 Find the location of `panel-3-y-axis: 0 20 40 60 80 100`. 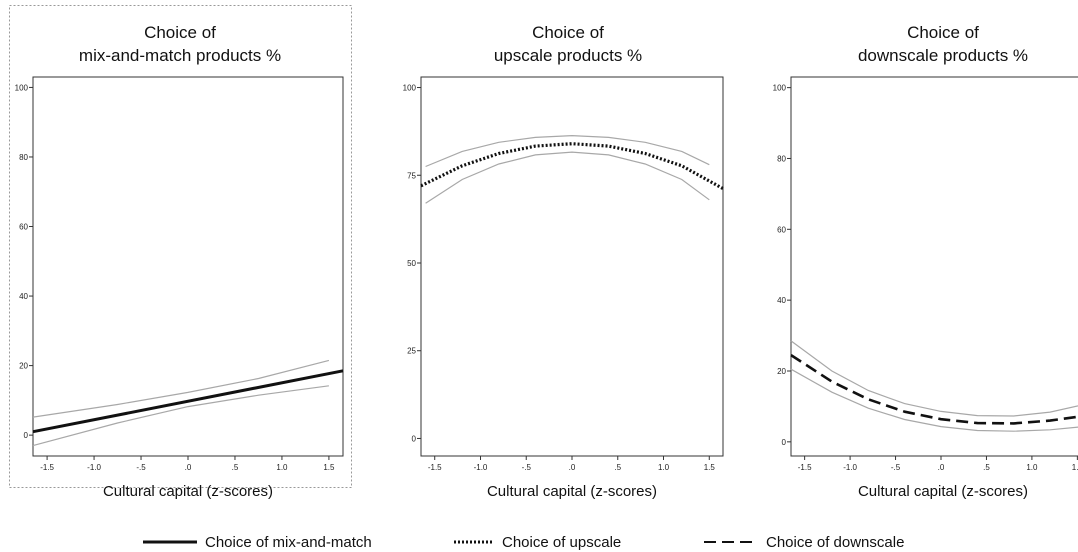

panel-3-y-axis: 0 20 40 60 80 100 is located at coordinates (782, 265).